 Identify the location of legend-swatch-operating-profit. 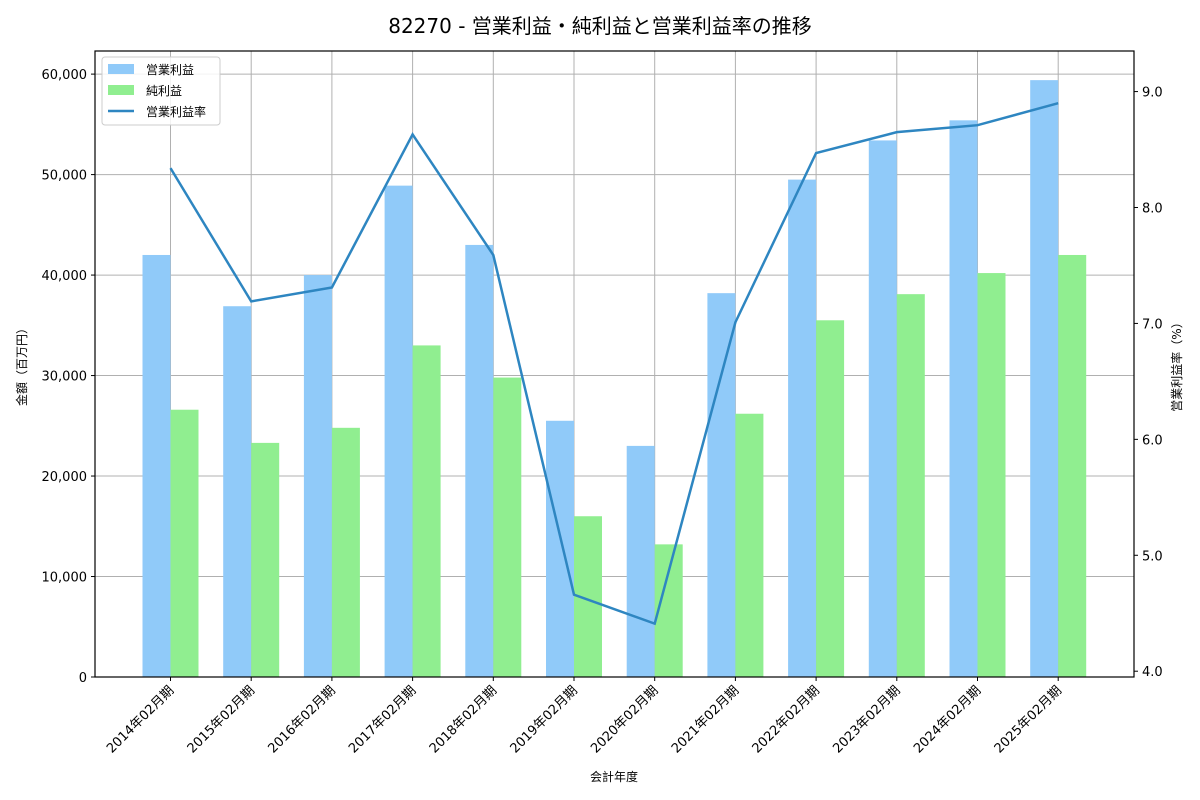
(121, 69).